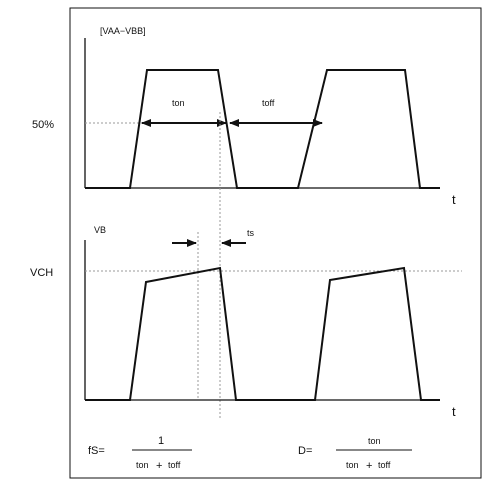 This screenshot has width=487, height=493. What do you see at coordinates (96, 451) in the screenshot?
I see `formula-f-lhs: fS=` at bounding box center [96, 451].